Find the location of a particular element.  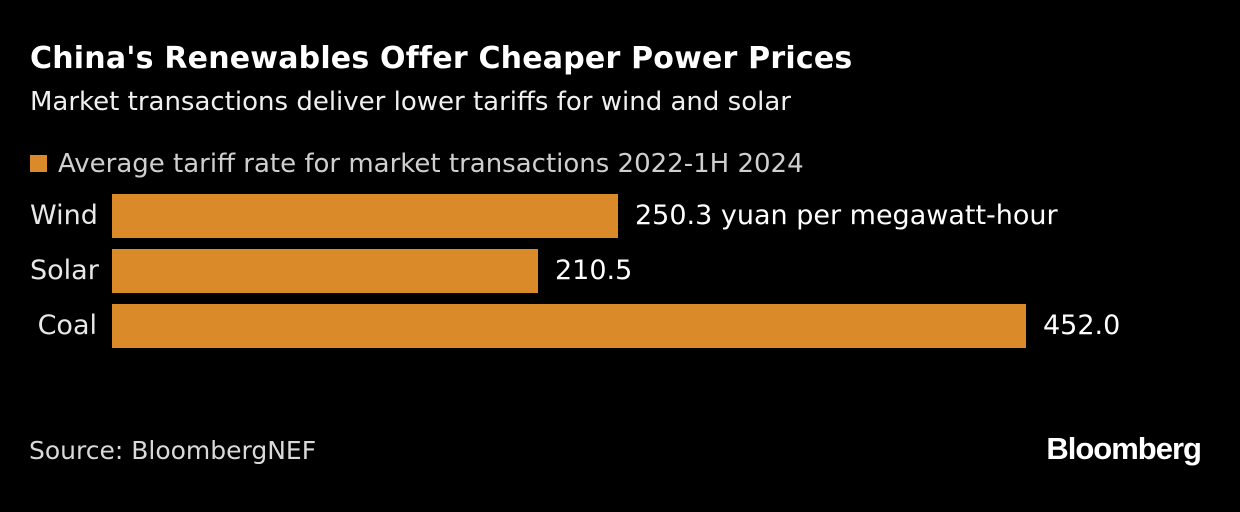

bloomberg-logo: Bloomberg is located at coordinates (1124, 448).